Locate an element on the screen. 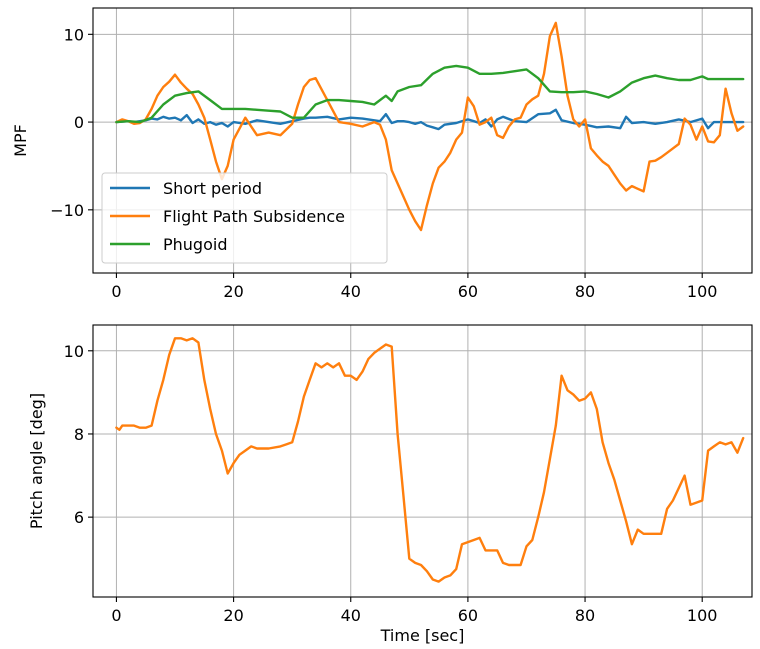  mpf-ytick-label: 10 is located at coordinates (74, 34).